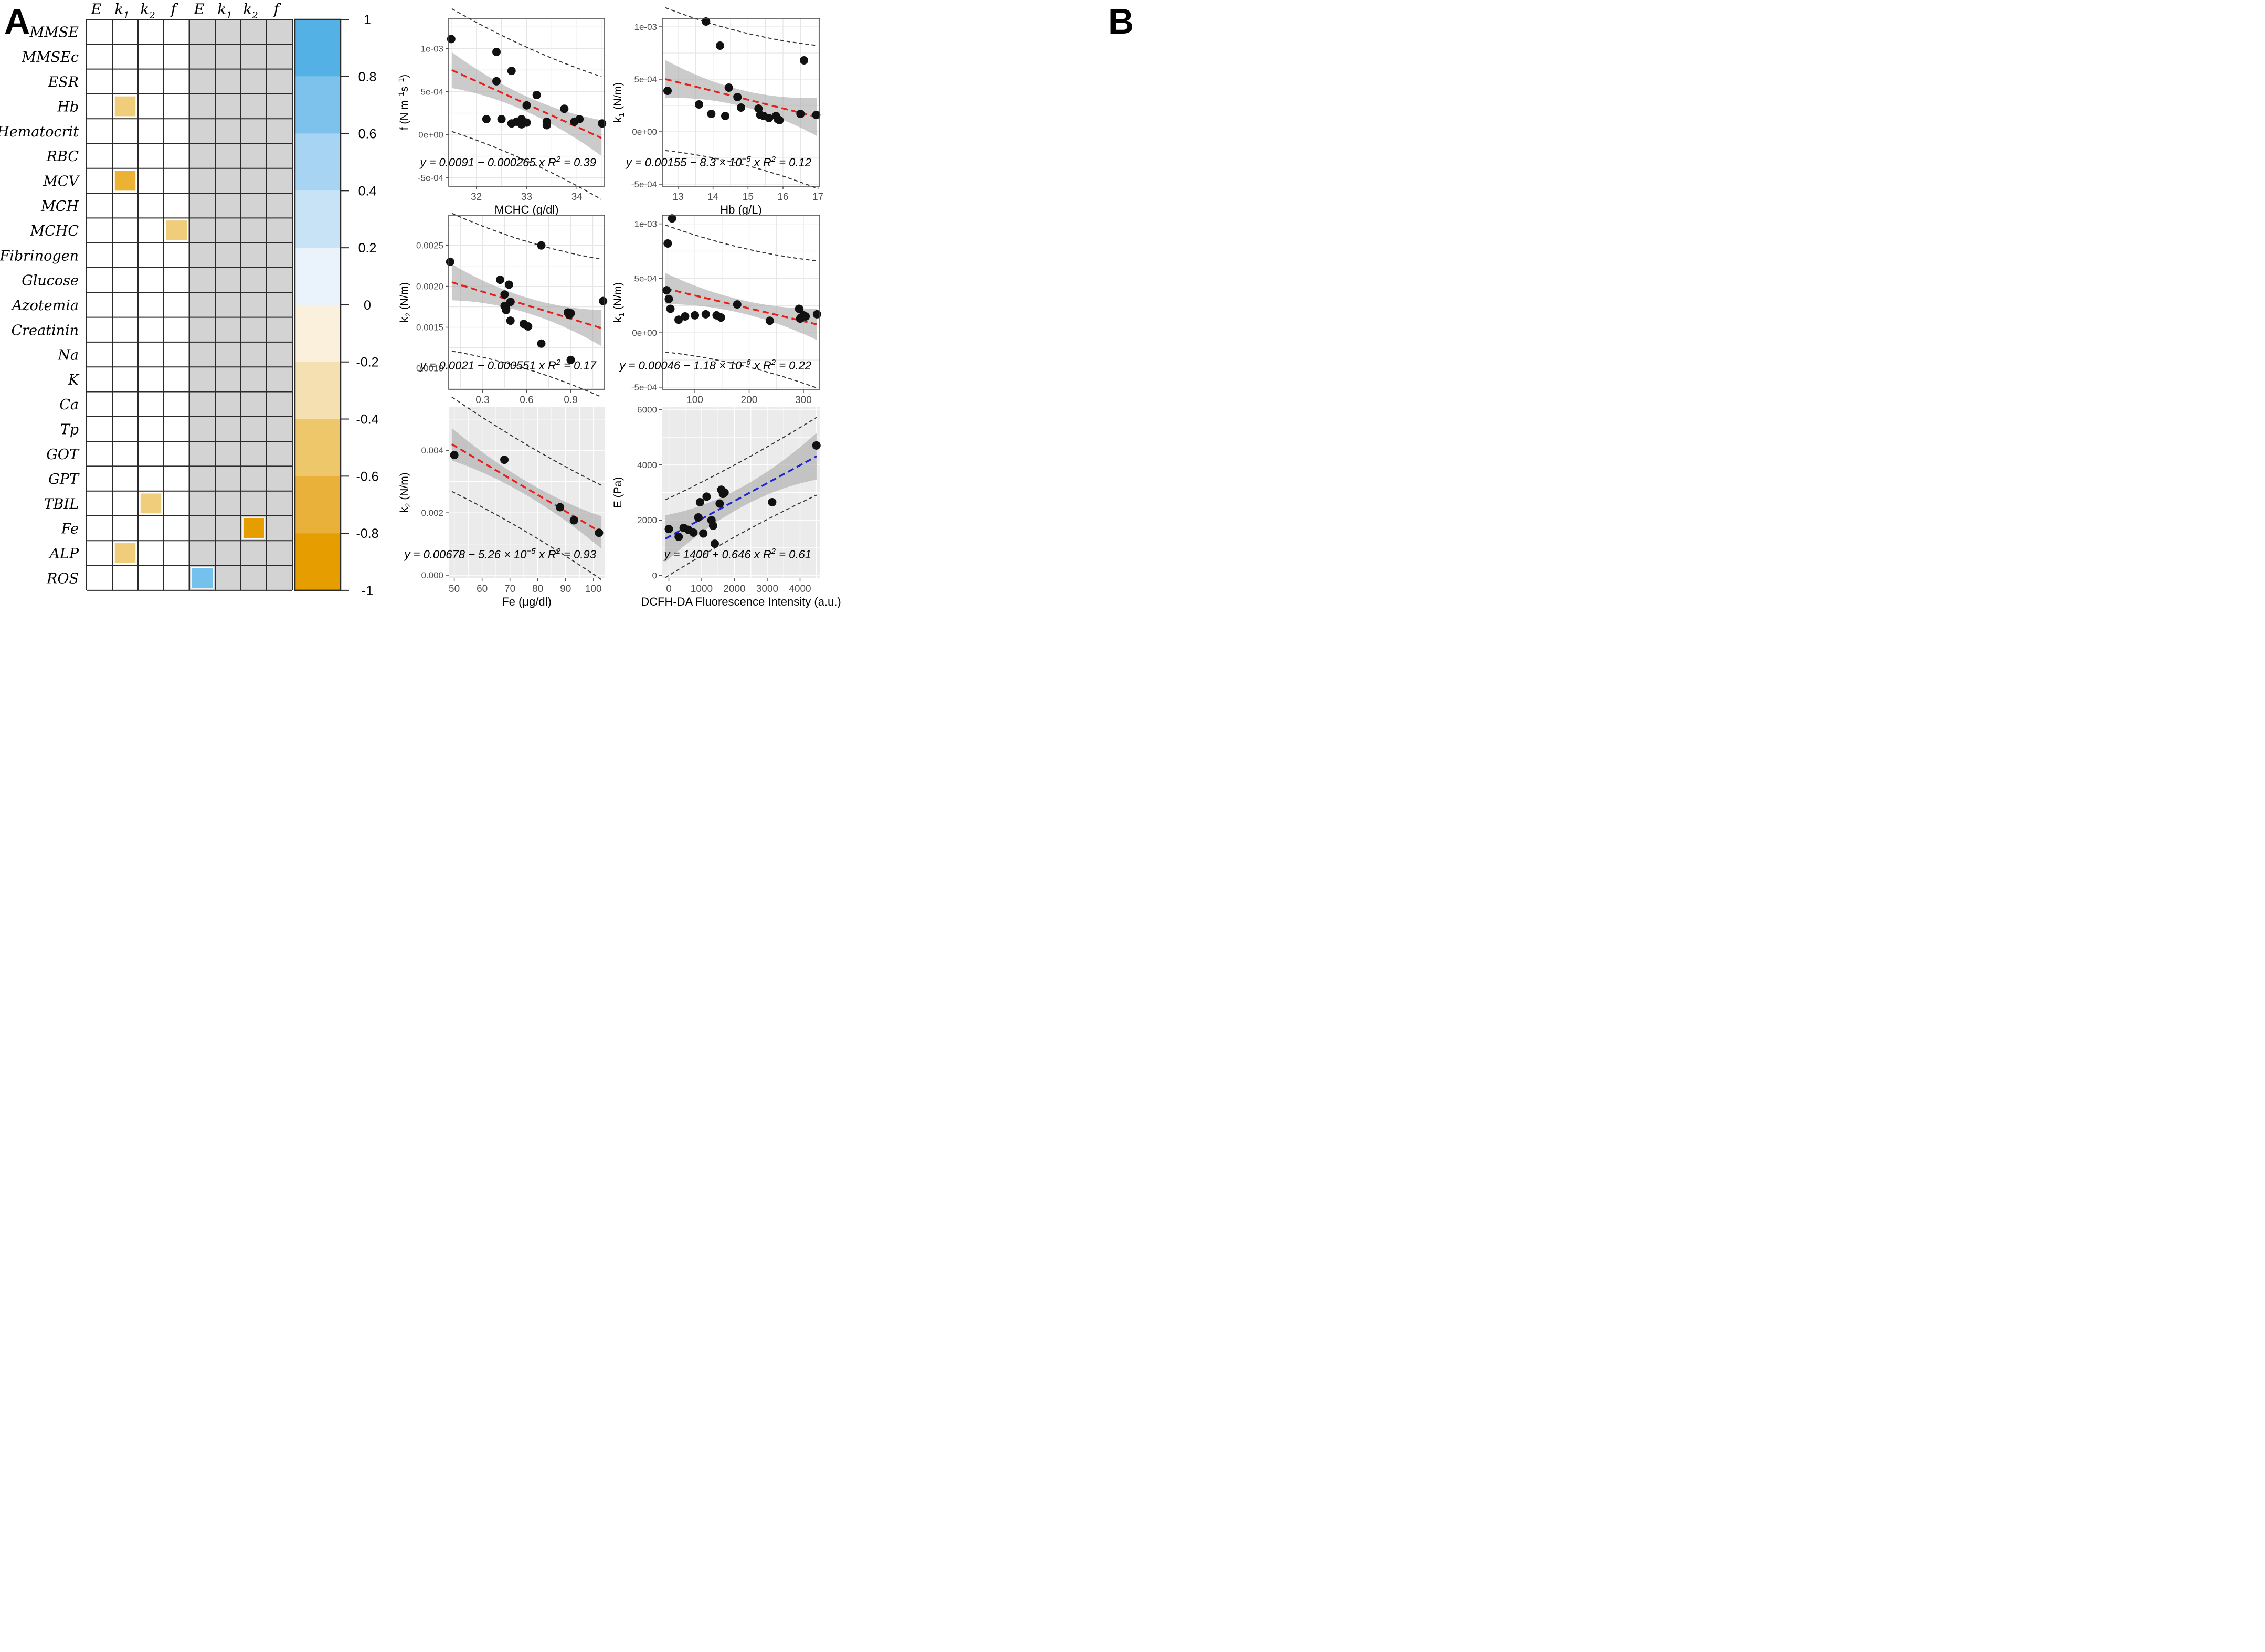 This screenshot has width=2265, height=1652. What do you see at coordinates (741, 497) in the screenshot?
I see `regression-line` at bounding box center [741, 497].